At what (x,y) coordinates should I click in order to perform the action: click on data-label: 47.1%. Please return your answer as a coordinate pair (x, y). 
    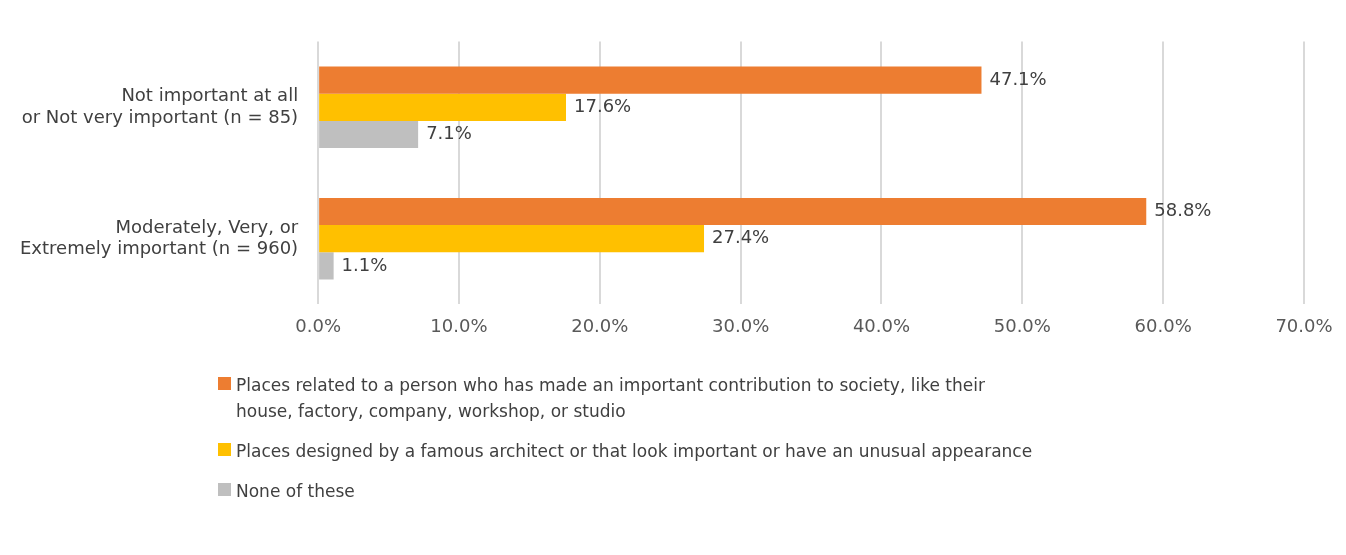
    Looking at the image, I should click on (1018, 78).